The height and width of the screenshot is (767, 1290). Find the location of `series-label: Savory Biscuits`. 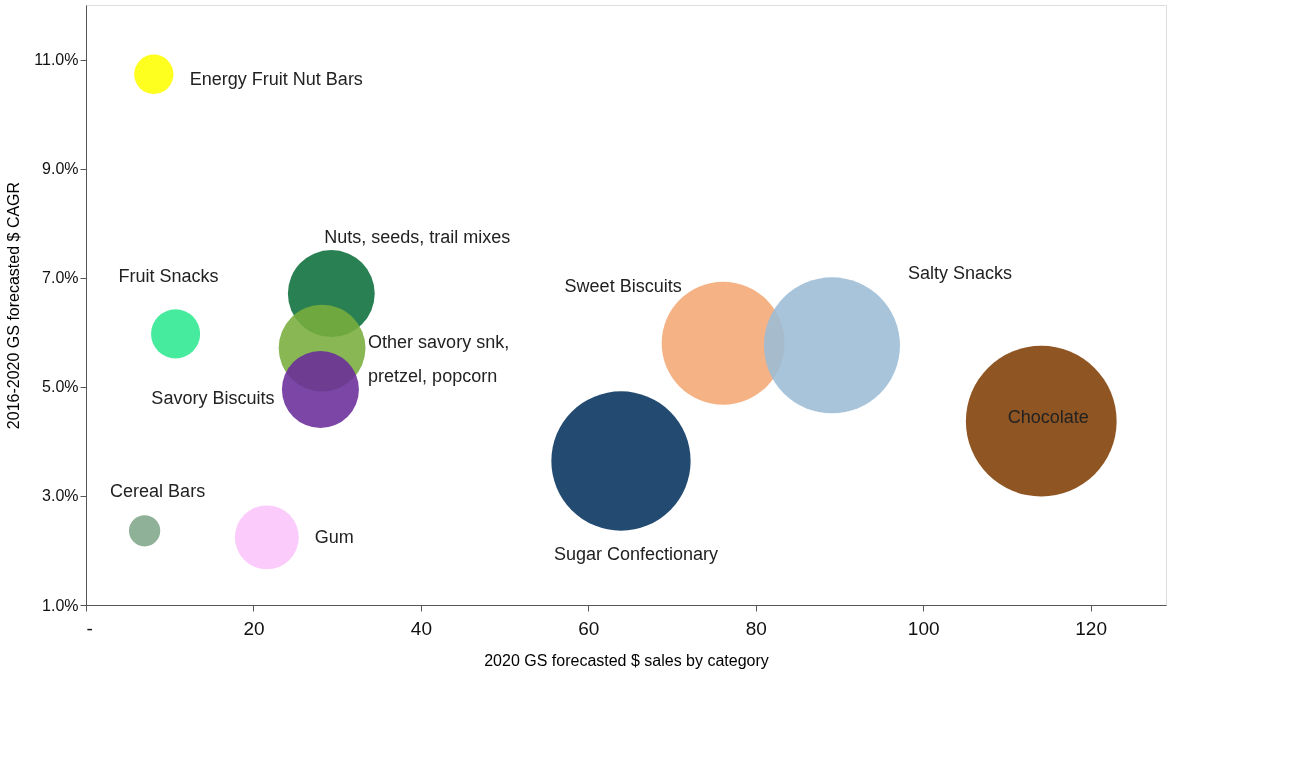

series-label: Savory Biscuits is located at coordinates (213, 397).